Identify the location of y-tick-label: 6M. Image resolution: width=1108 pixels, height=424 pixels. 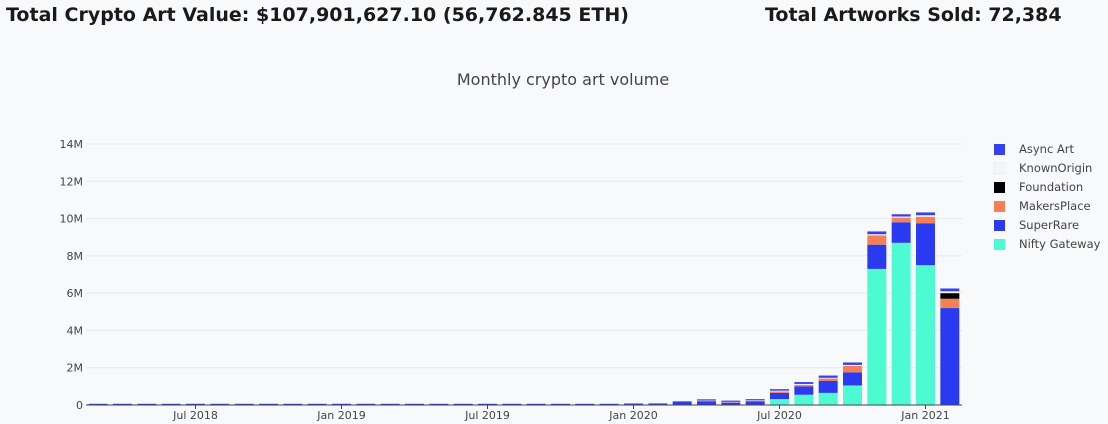
(75, 293).